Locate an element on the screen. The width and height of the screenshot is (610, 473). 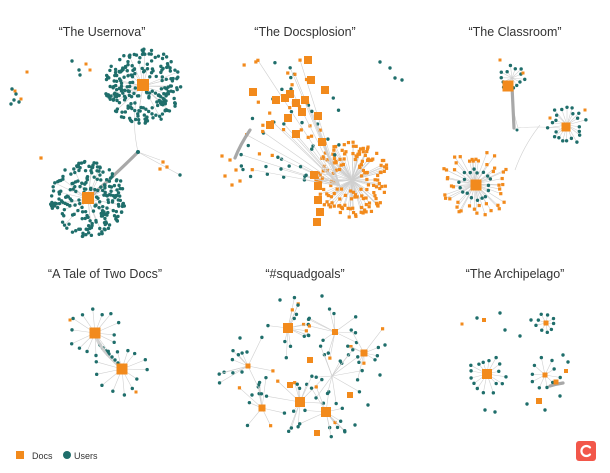
heavy-edge is located at coordinates (242, 144).